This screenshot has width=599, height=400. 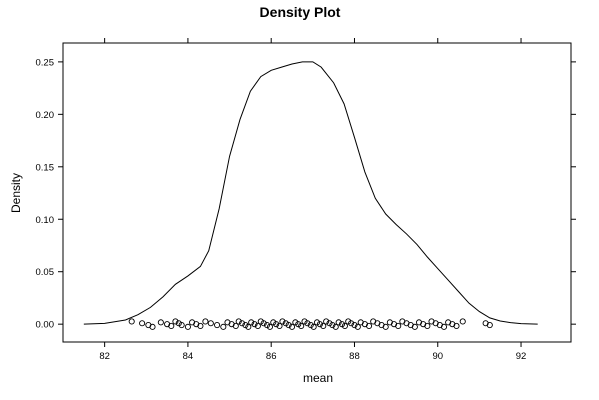 What do you see at coordinates (188, 356) in the screenshot?
I see `x-tick-label: 84` at bounding box center [188, 356].